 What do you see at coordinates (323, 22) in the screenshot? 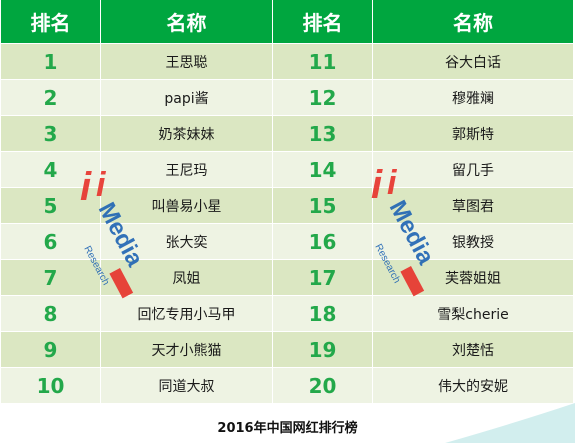
I see `header-rank-right: 排名` at bounding box center [323, 22].